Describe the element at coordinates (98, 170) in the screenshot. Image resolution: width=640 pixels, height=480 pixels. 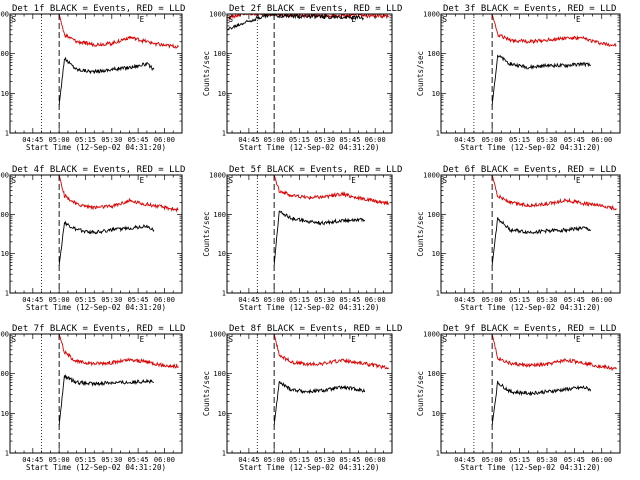
I see `chart-title: Det 4f BLACK = Events, RED = LLD` at that location.